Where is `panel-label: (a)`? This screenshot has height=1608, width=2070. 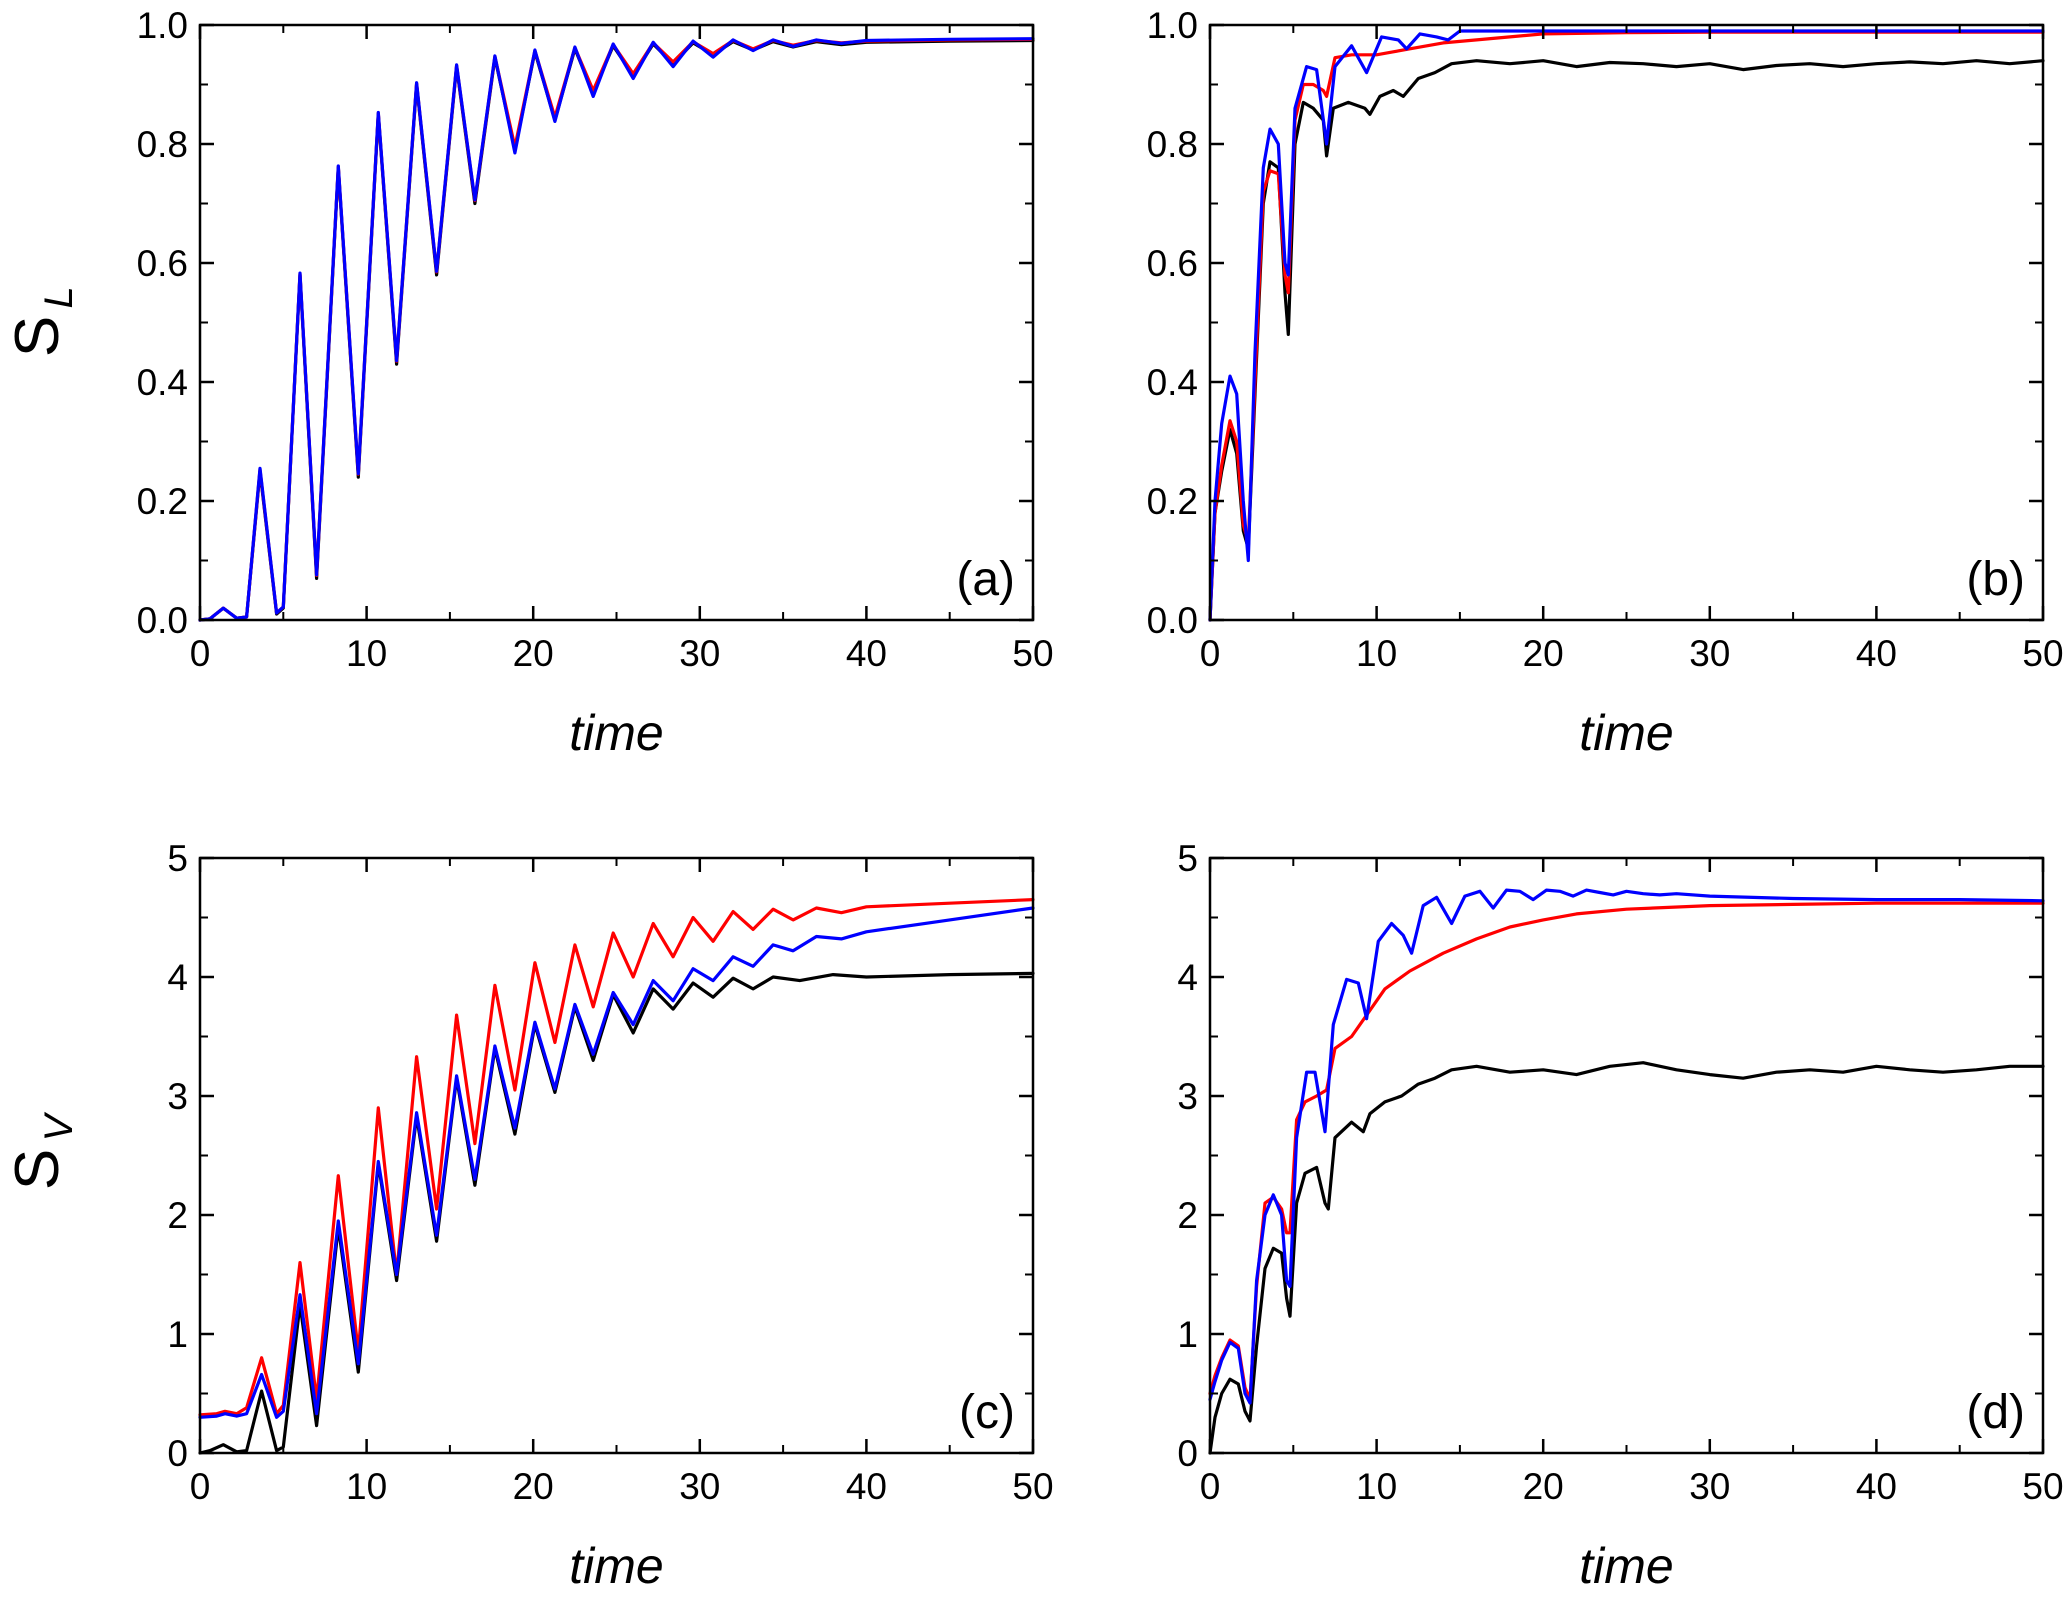 panel-label: (a) is located at coordinates (985, 579).